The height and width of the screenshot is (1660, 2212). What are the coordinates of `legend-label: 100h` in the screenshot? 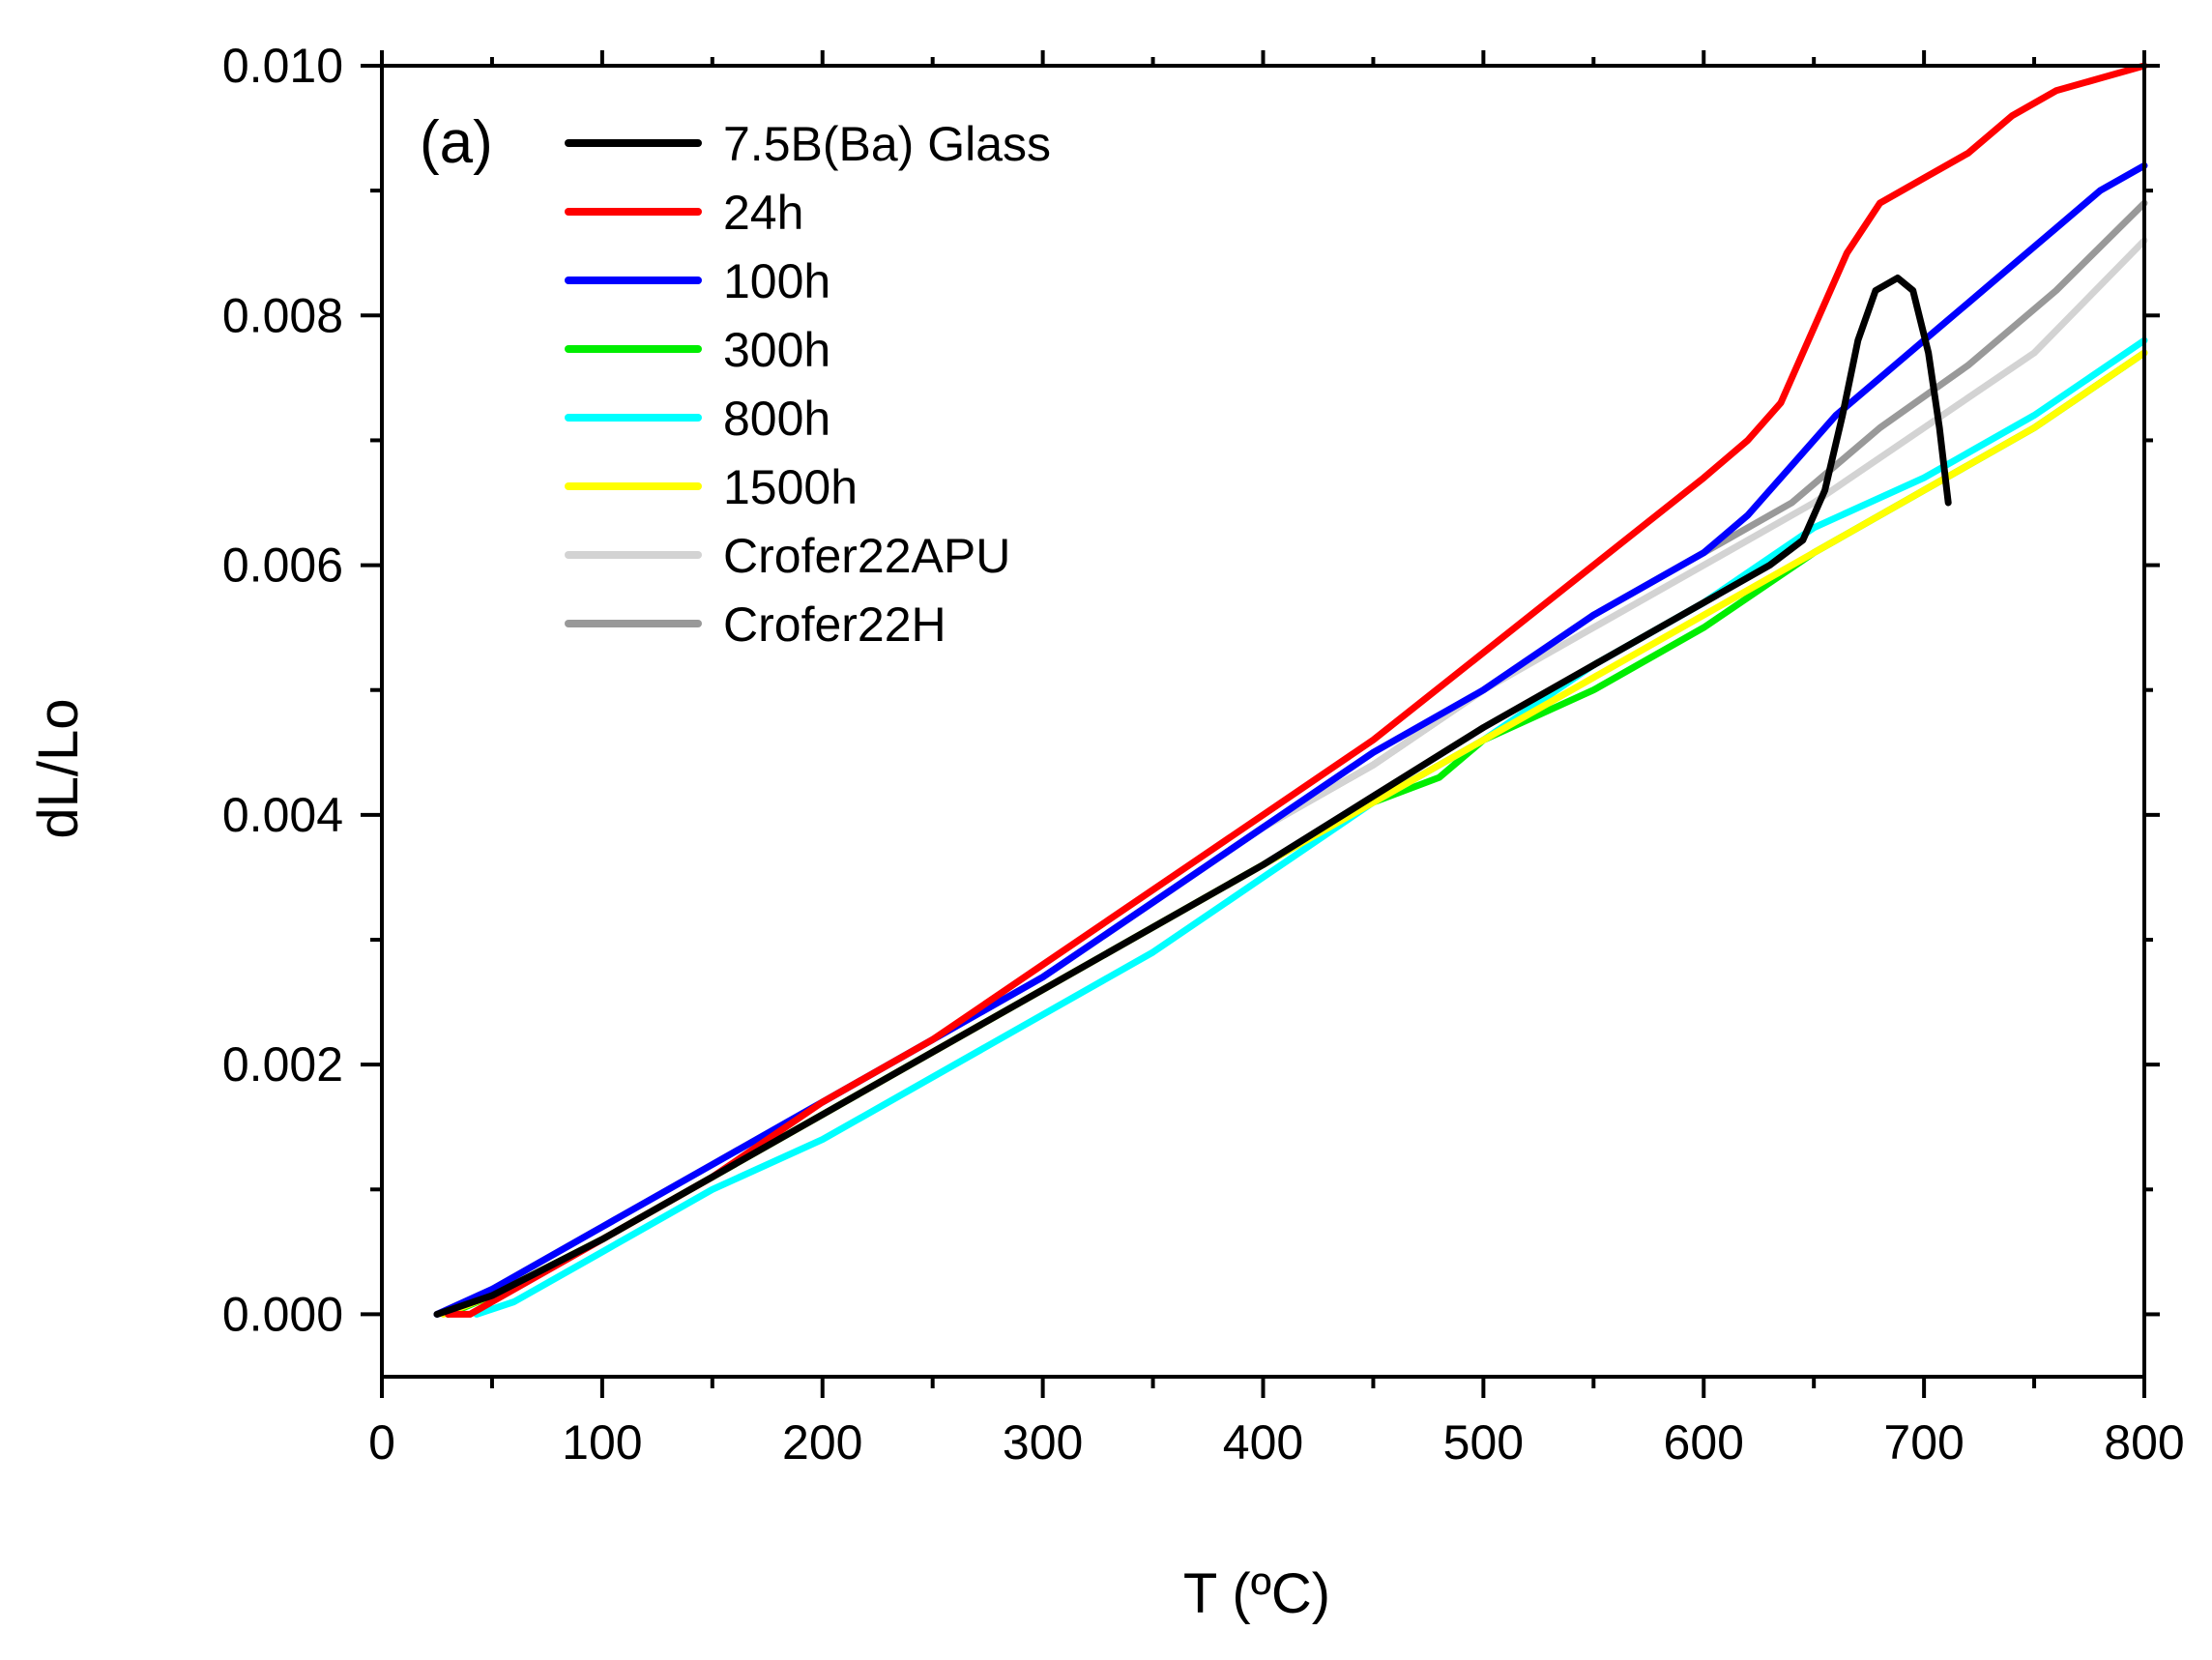 It's located at (776, 281).